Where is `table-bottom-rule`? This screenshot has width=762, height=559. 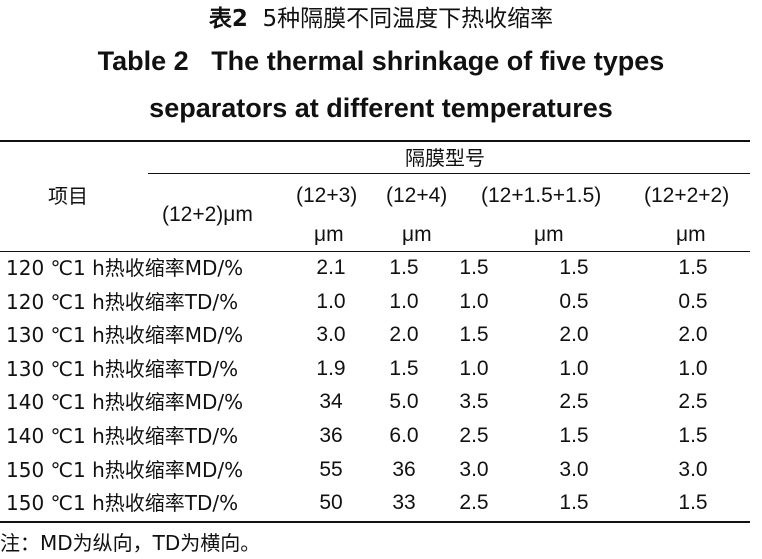
table-bottom-rule is located at coordinates (375, 522).